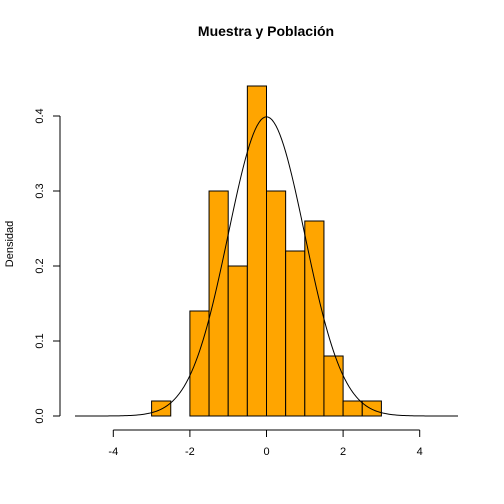 This screenshot has height=504, width=504. Describe the element at coordinates (40, 340) in the screenshot. I see `y-tick-label-1: 0.1` at that location.